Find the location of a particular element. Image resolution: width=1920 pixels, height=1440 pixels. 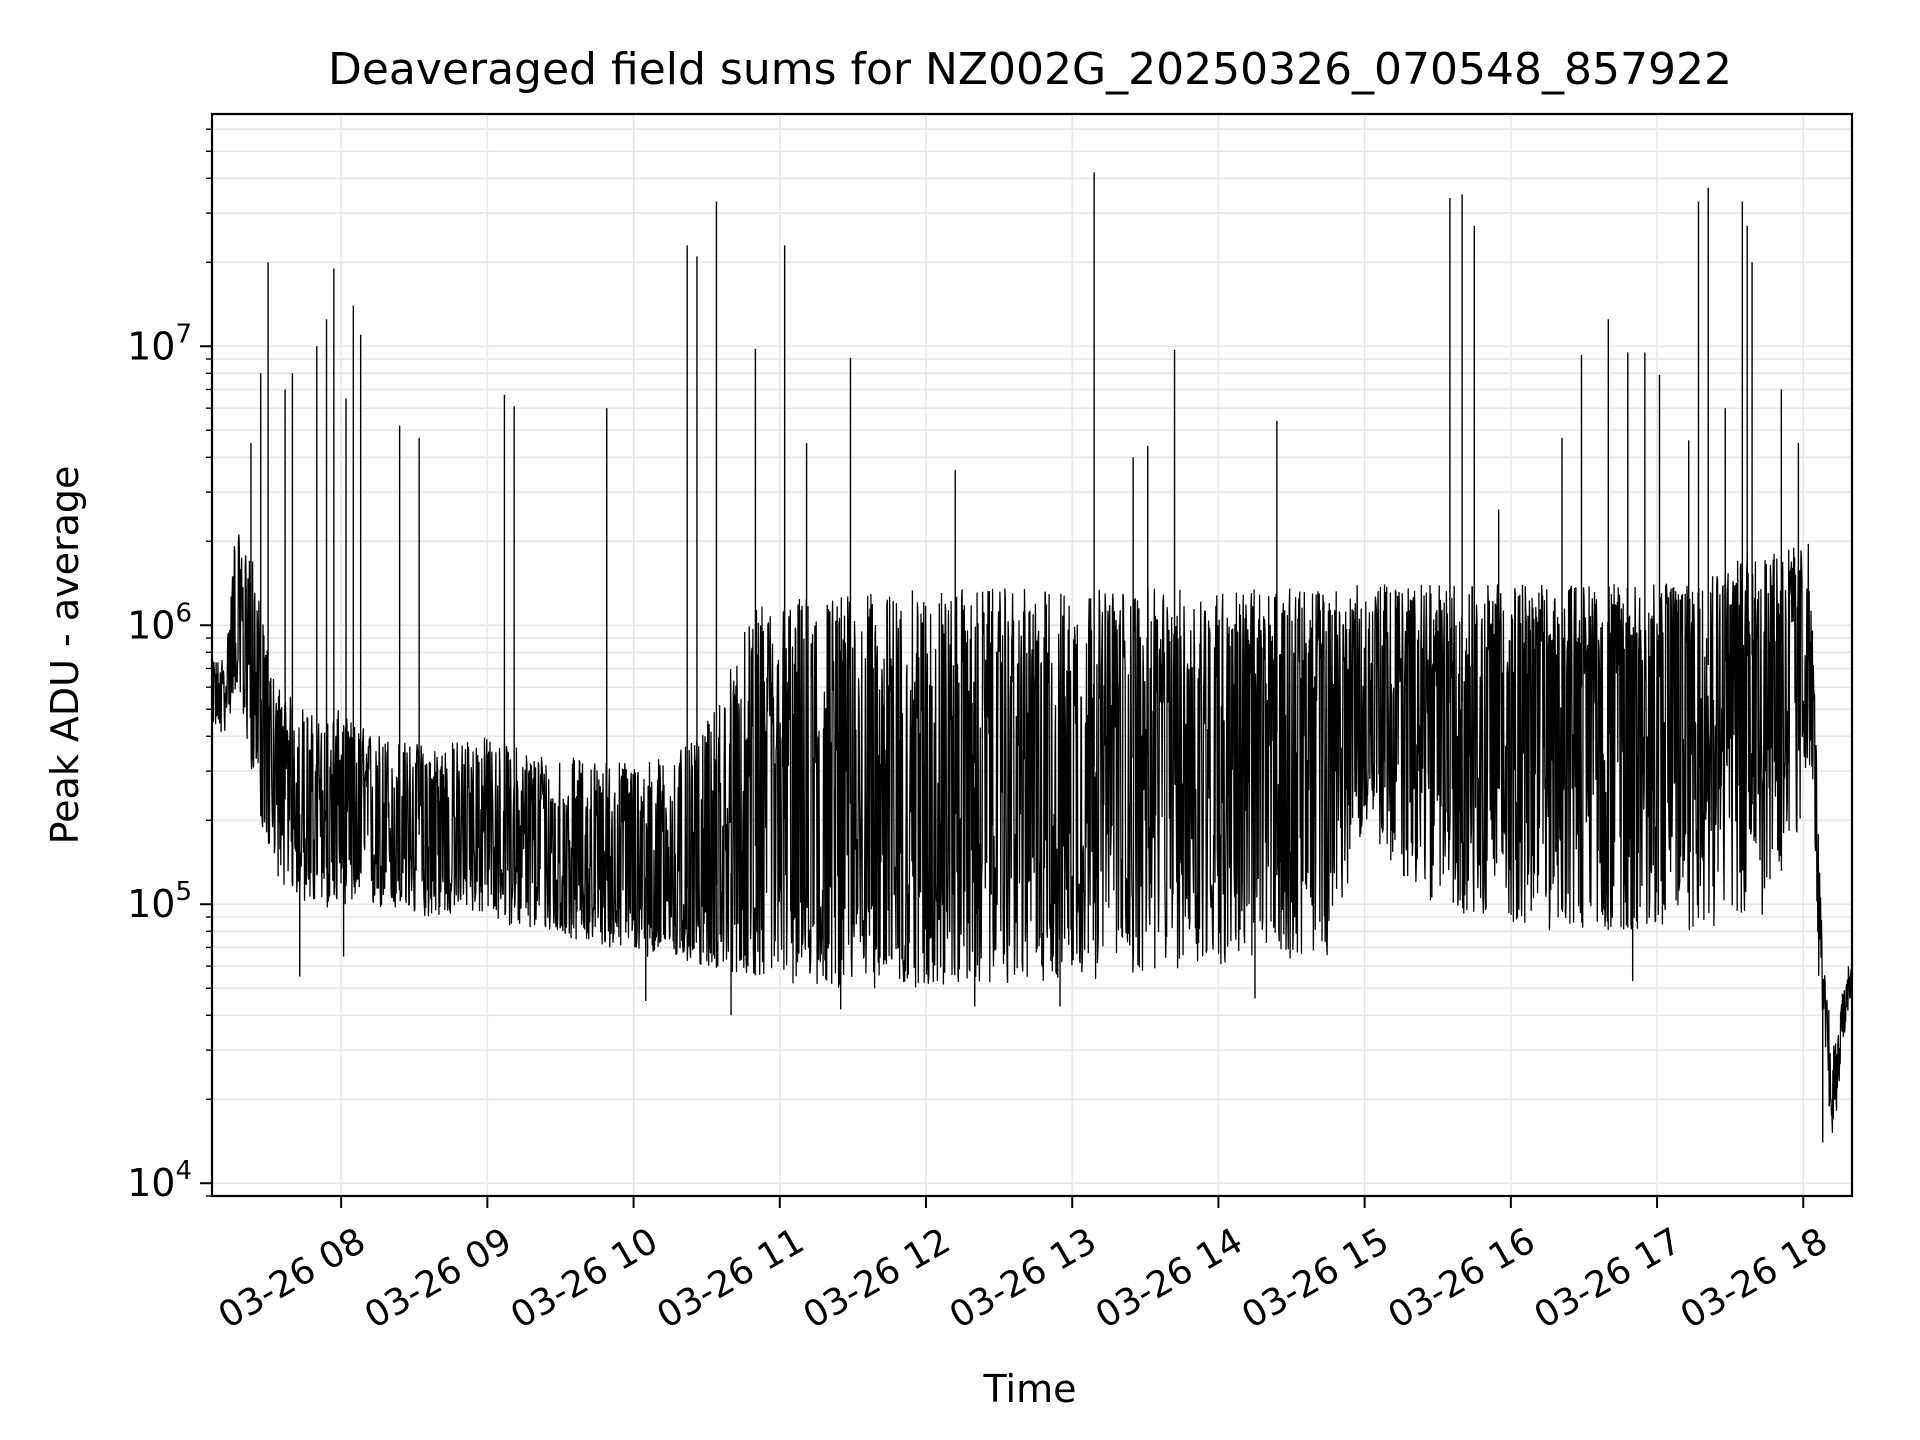

x-tick-label: 03-26 12 is located at coordinates (877, 1278).